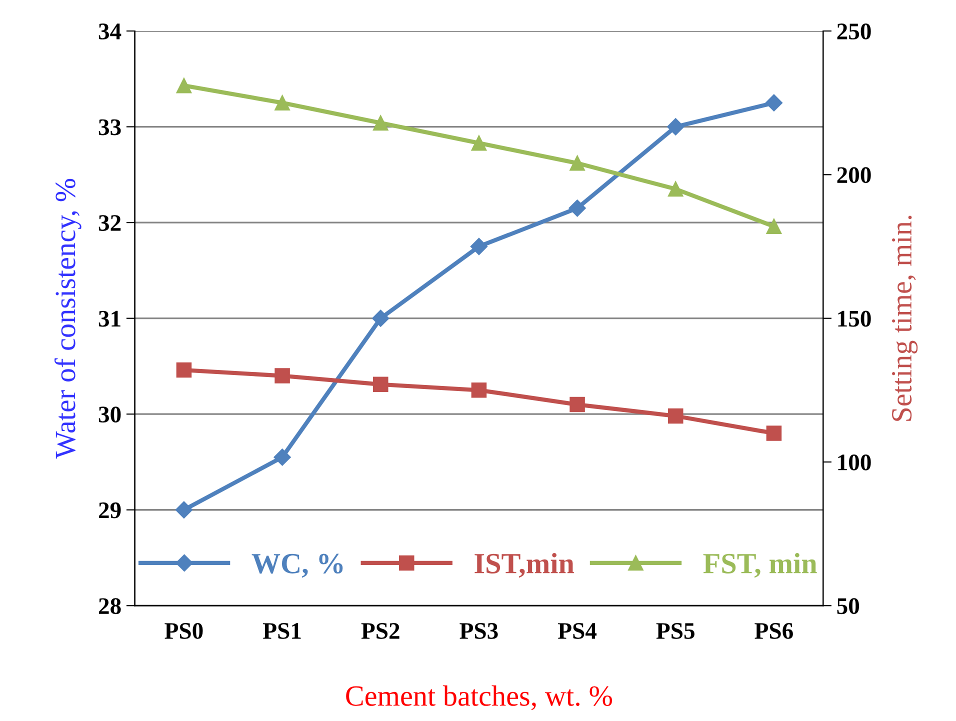  I want to click on x-tick-label: PS4, so click(577, 631).